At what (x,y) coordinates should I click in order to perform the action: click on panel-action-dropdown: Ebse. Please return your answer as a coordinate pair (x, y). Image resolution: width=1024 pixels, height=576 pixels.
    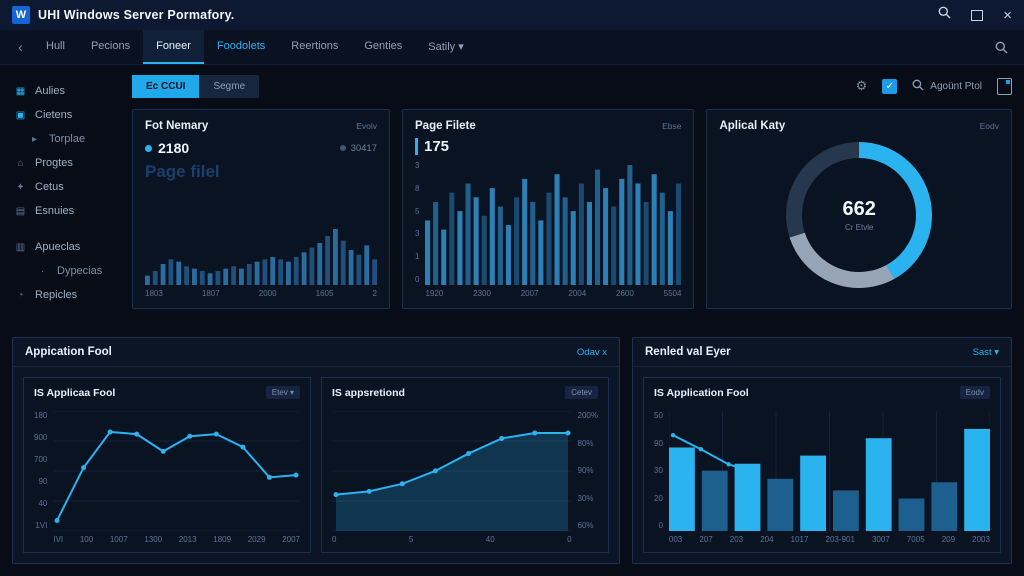
    Looking at the image, I should click on (672, 126).